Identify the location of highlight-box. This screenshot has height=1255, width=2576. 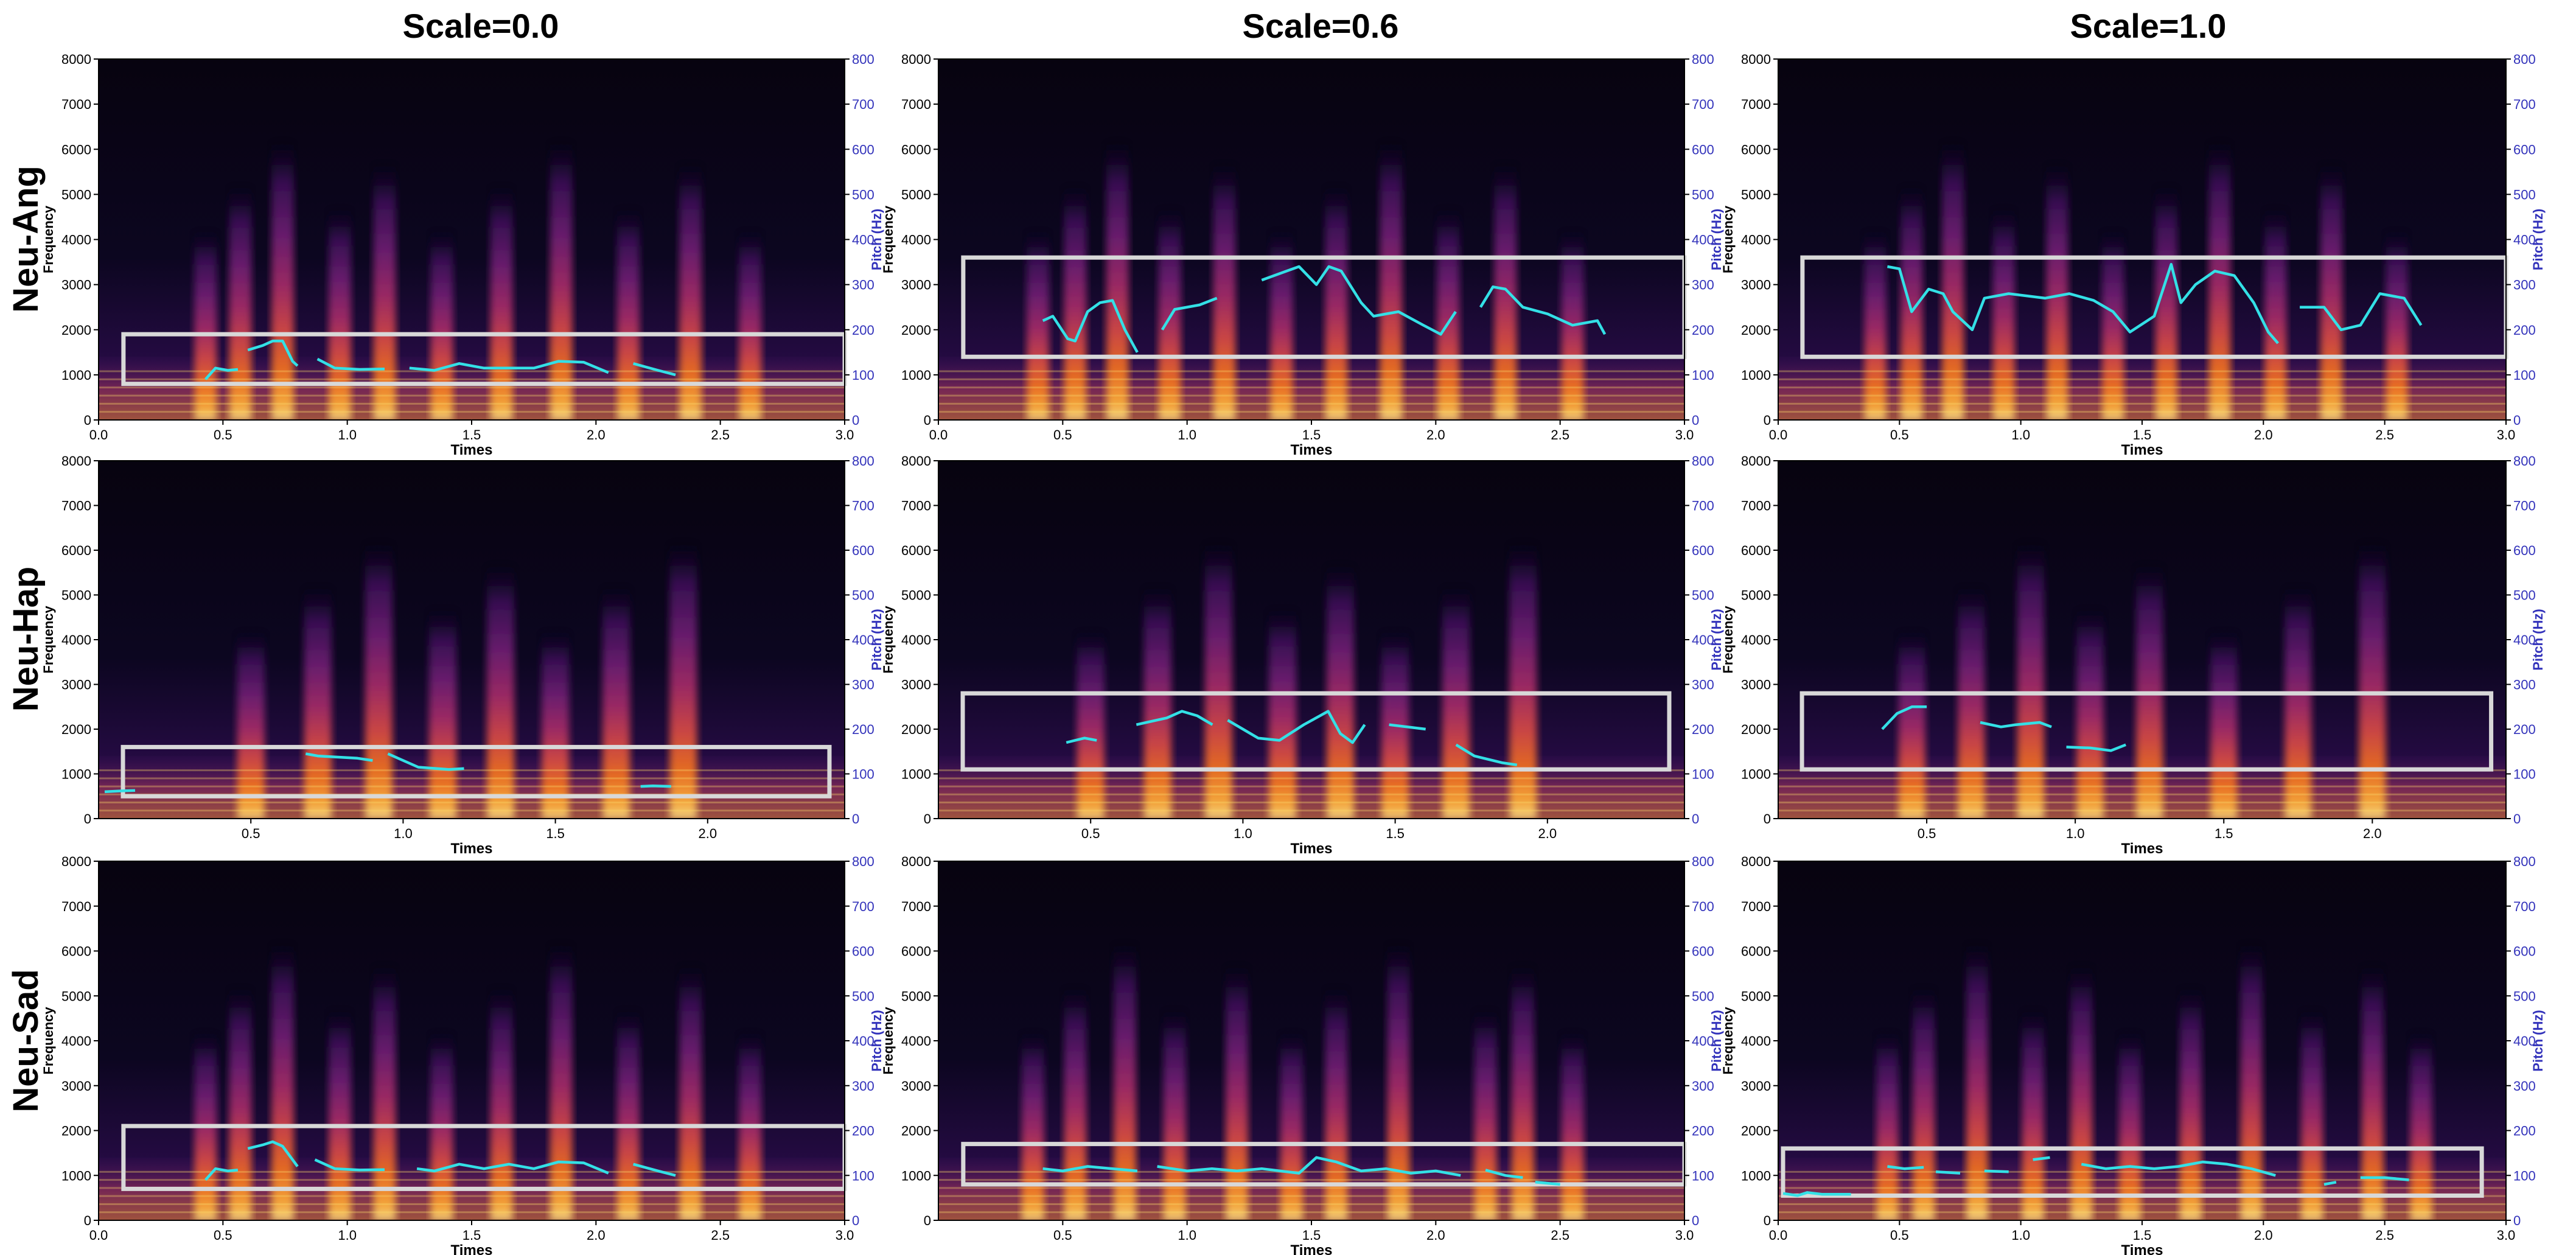
(2132, 1172).